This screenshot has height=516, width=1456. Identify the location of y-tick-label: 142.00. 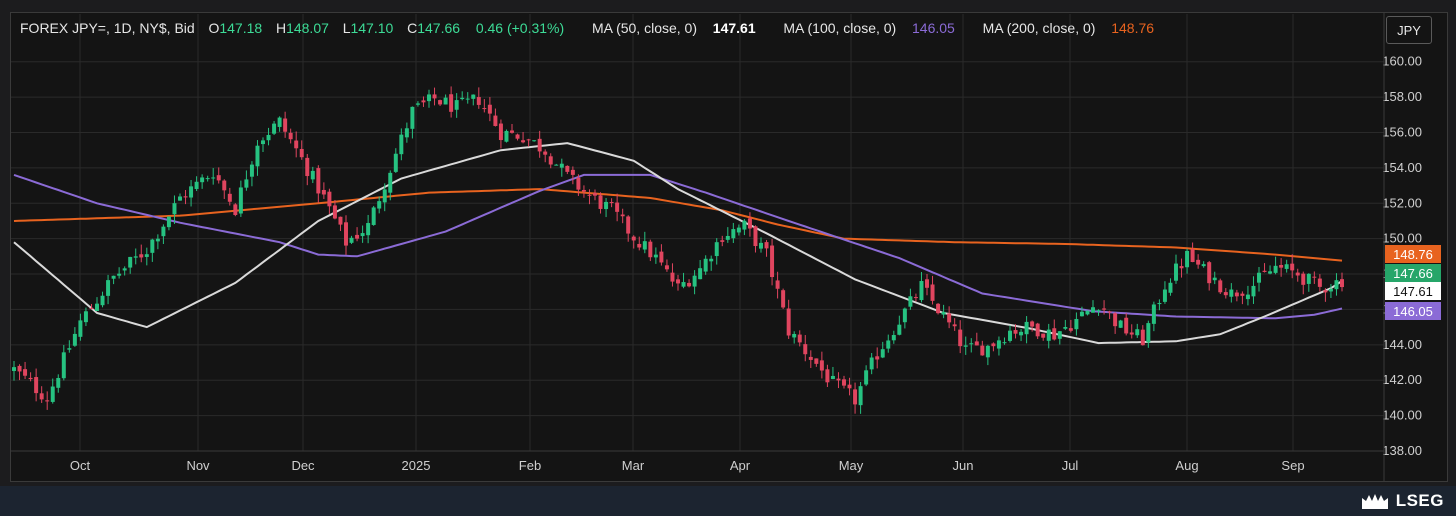
(1402, 379).